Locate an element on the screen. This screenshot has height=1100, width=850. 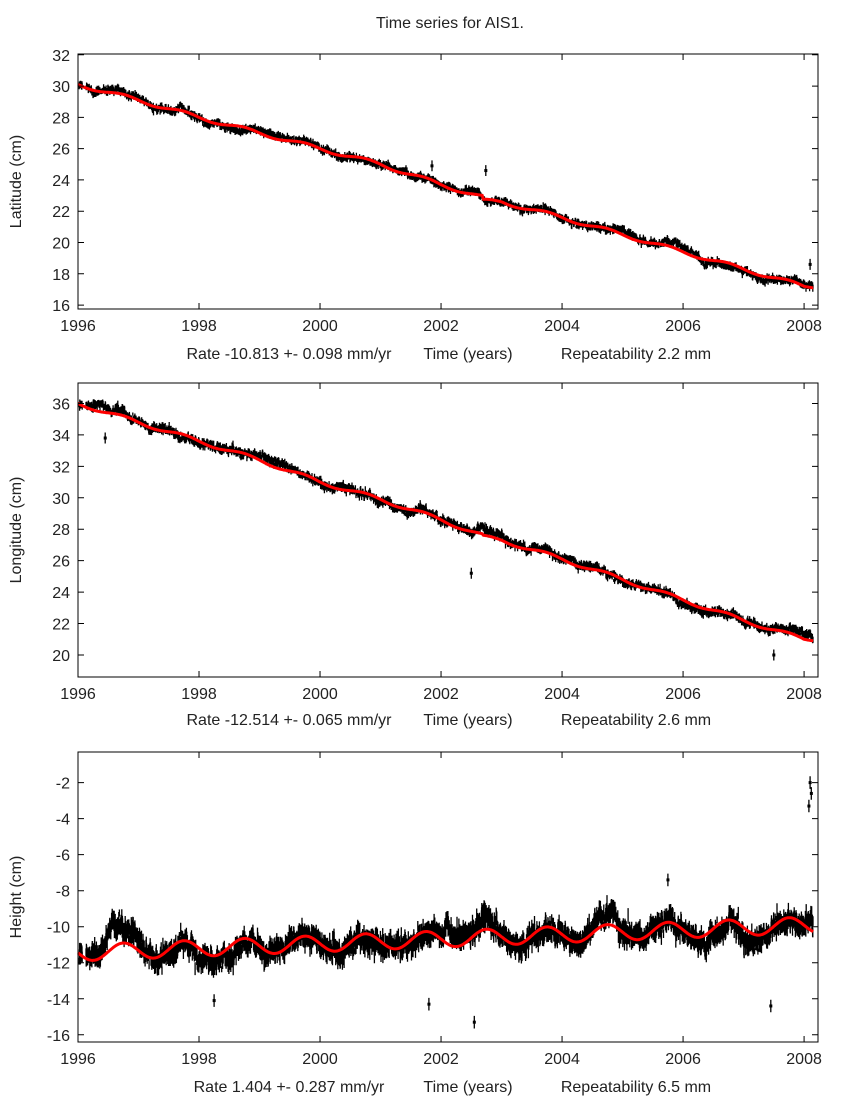
figure-title: Time series for AIS1. is located at coordinates (450, 23).